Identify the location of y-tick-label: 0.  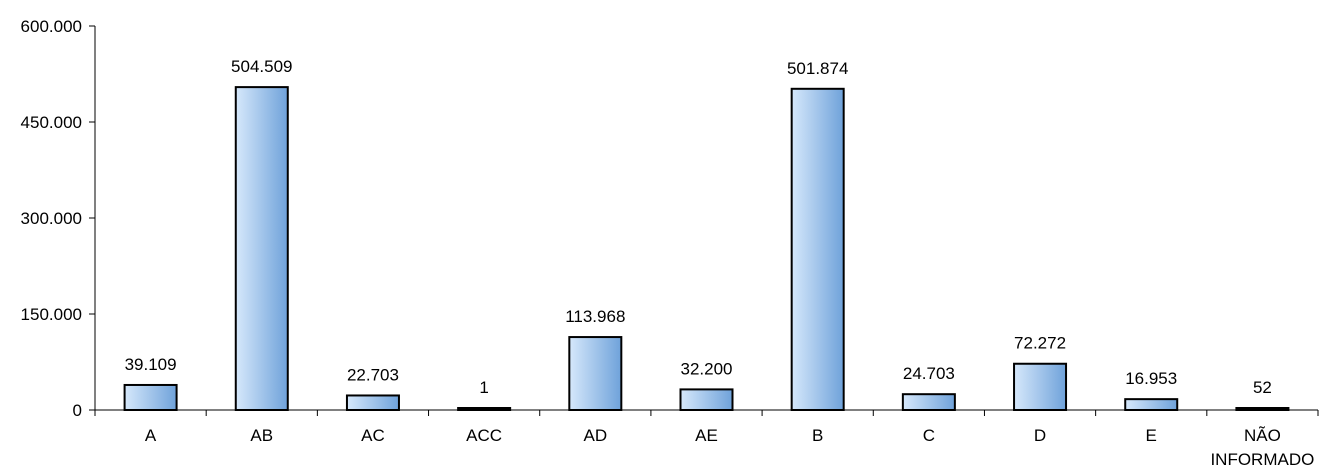
(77, 410).